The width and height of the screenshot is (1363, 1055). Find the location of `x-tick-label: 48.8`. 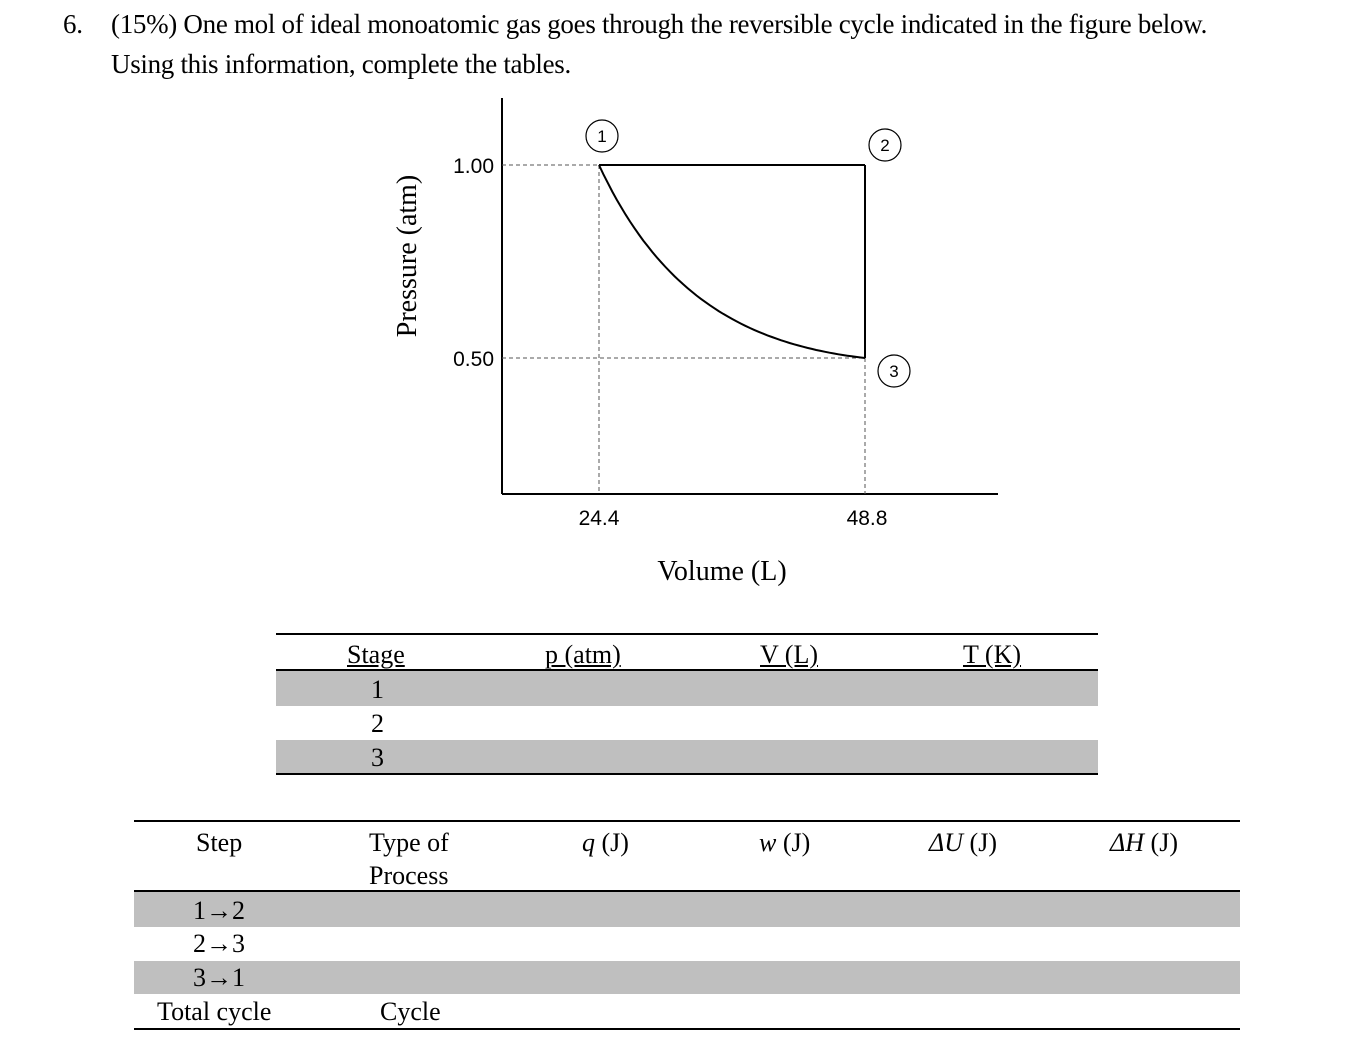

x-tick-label: 48.8 is located at coordinates (867, 518).